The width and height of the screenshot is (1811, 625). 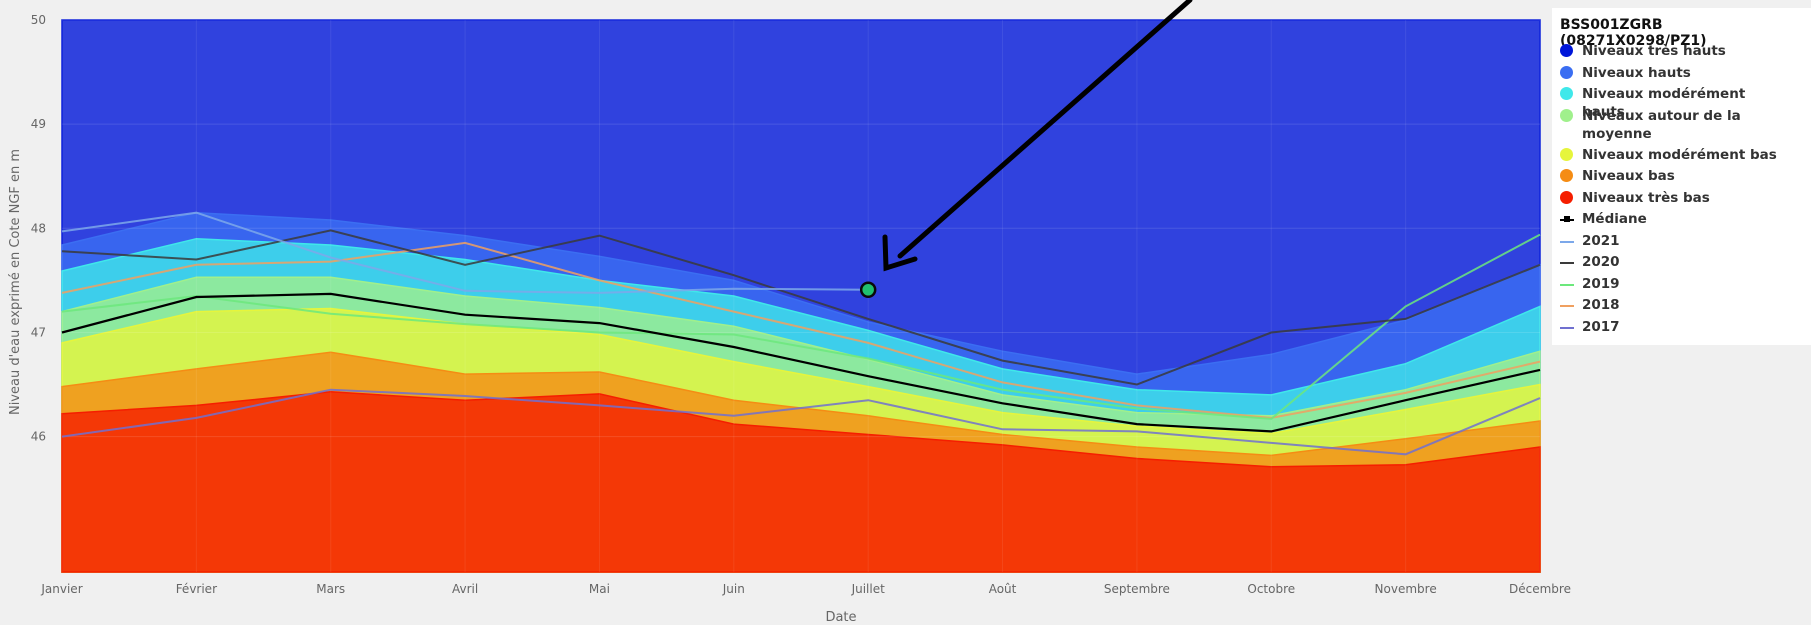 I want to click on legend-item-niveaux-autour-de-la-moyenne: Niveaux autour de la moyenne, so click(x=1671, y=125).